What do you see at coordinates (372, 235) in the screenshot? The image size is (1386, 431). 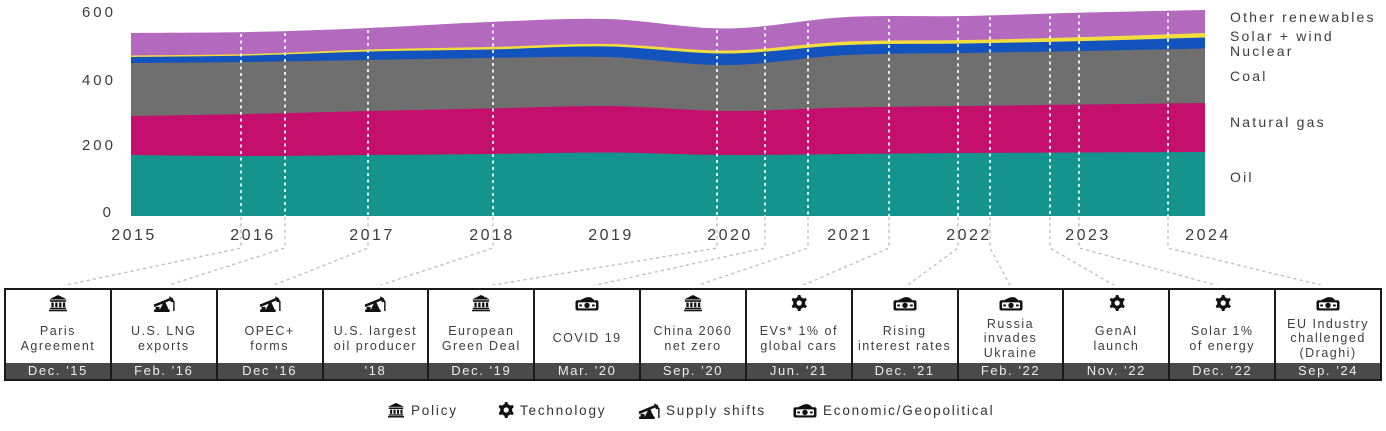 I see `svg-text: 2017` at bounding box center [372, 235].